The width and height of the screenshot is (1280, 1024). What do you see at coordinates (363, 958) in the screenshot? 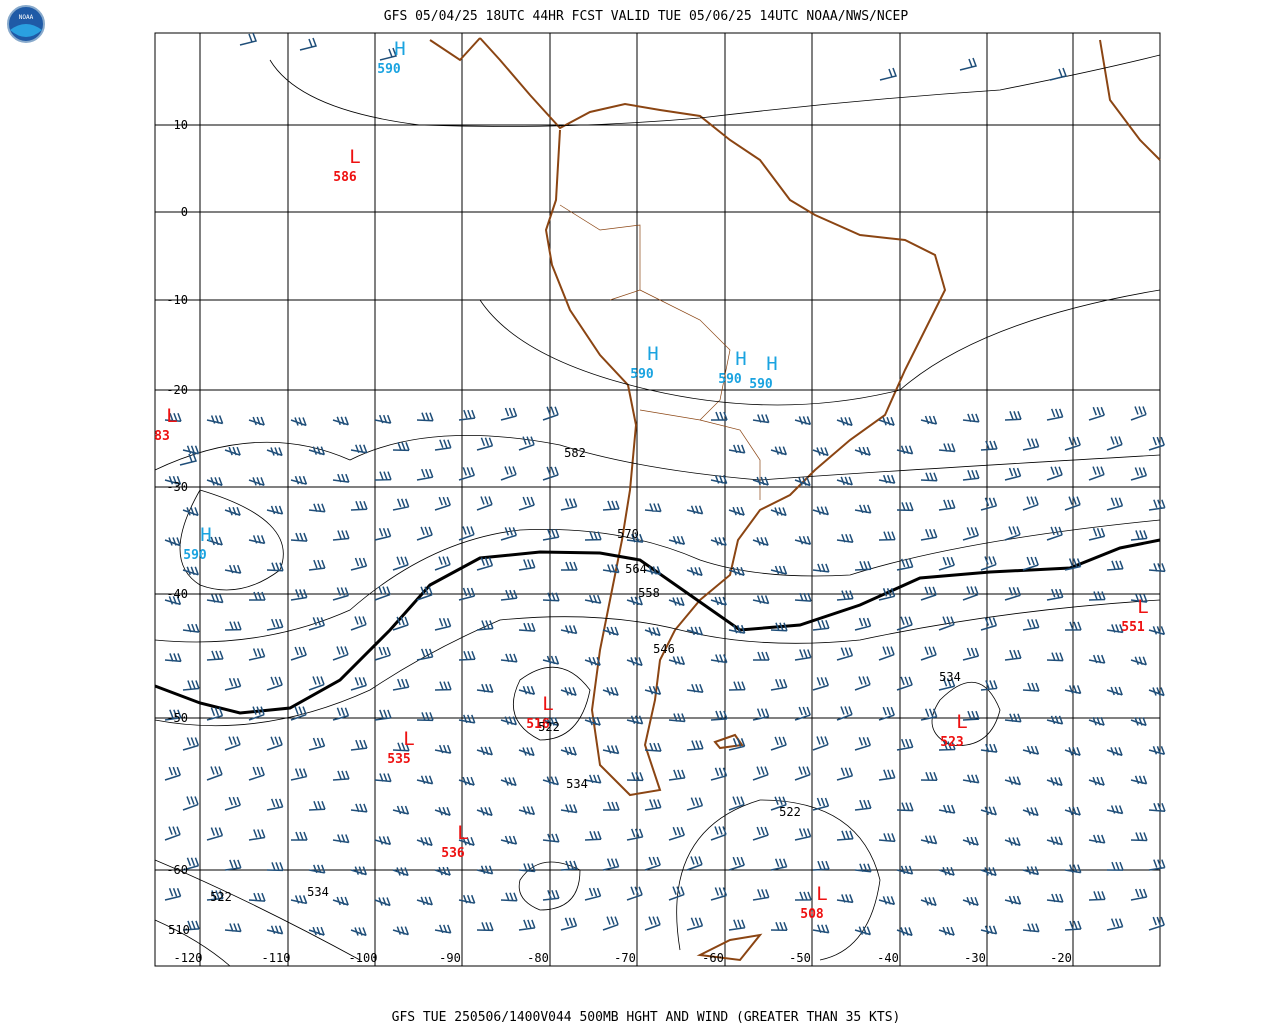
I see `lon-label: -100` at bounding box center [363, 958].